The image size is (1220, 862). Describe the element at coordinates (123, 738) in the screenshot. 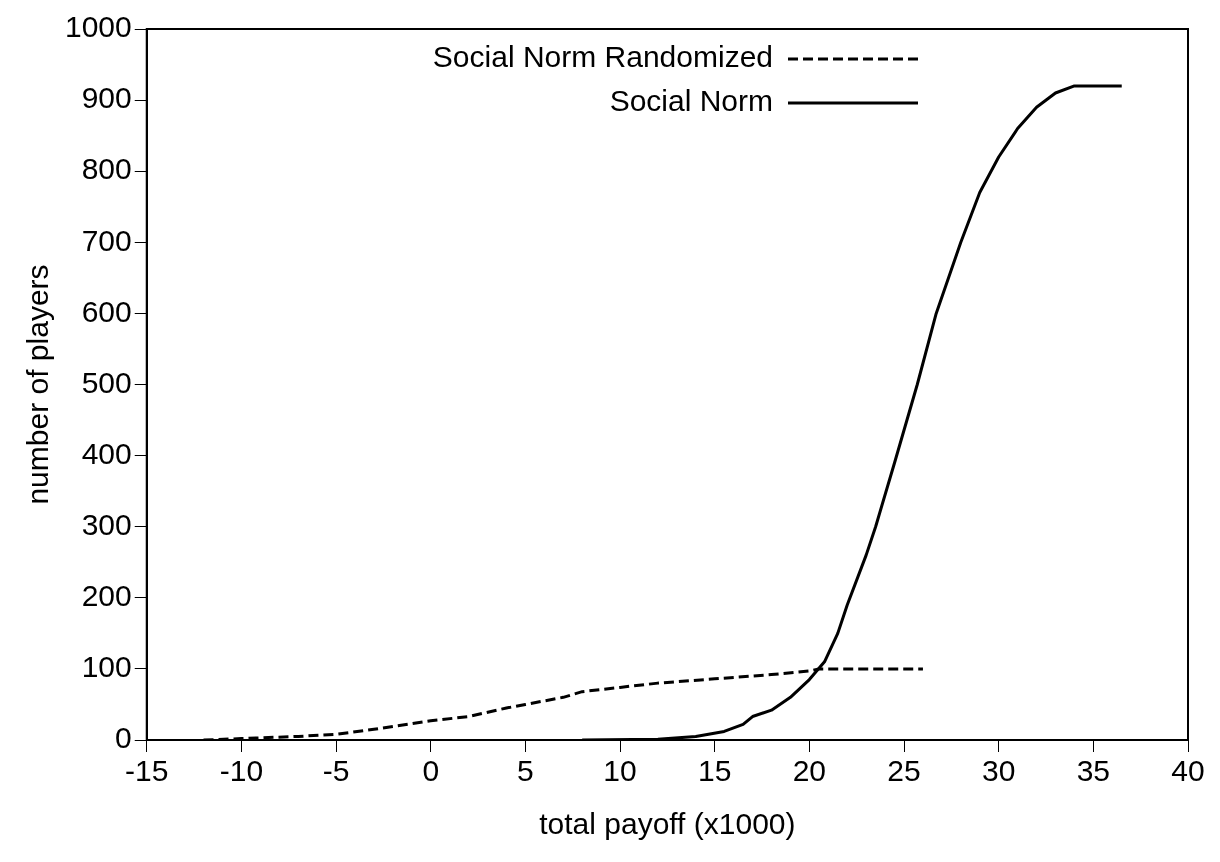

I see `y-tick-label: 0` at that location.